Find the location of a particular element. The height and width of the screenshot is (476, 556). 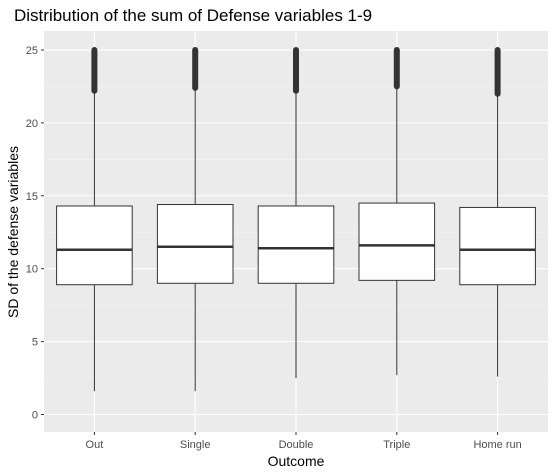

y-tick-label: 0 is located at coordinates (35, 416).